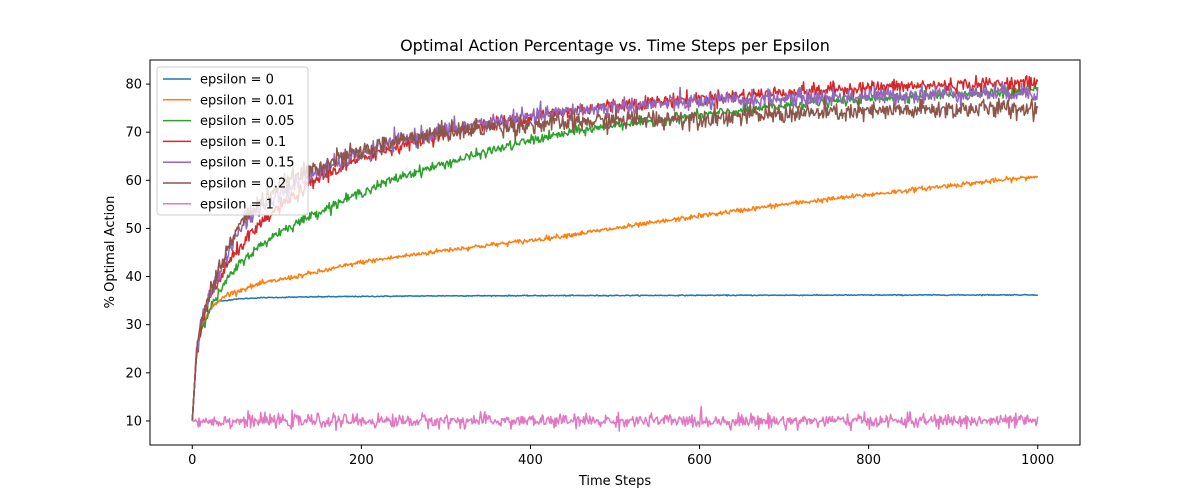 The height and width of the screenshot is (500, 1200). What do you see at coordinates (110, 252) in the screenshot?
I see `y-axis-label: % Optimal Action` at bounding box center [110, 252].